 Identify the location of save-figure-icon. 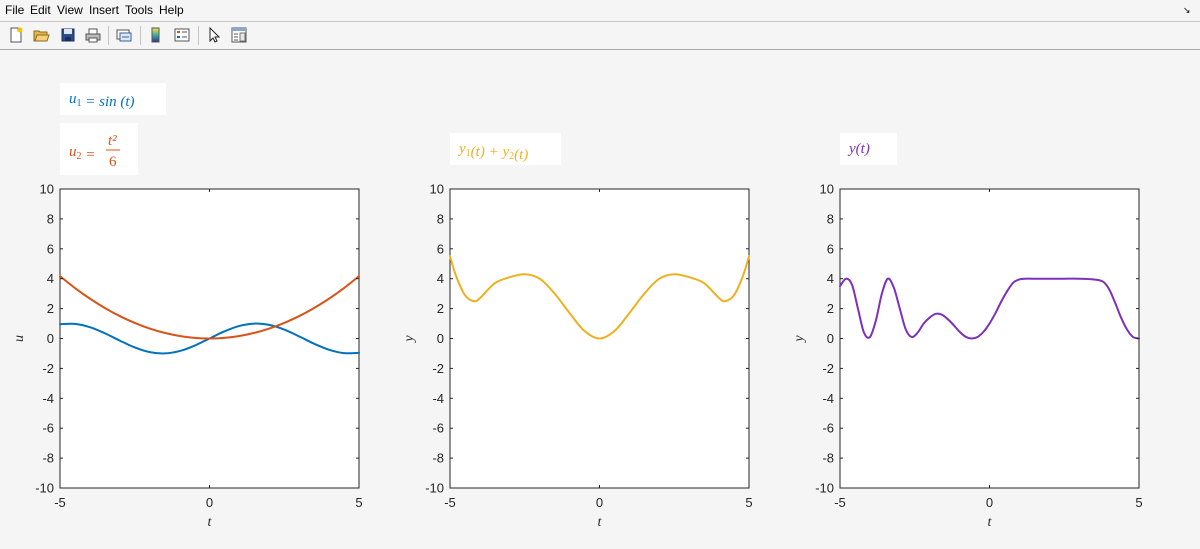
(68, 35).